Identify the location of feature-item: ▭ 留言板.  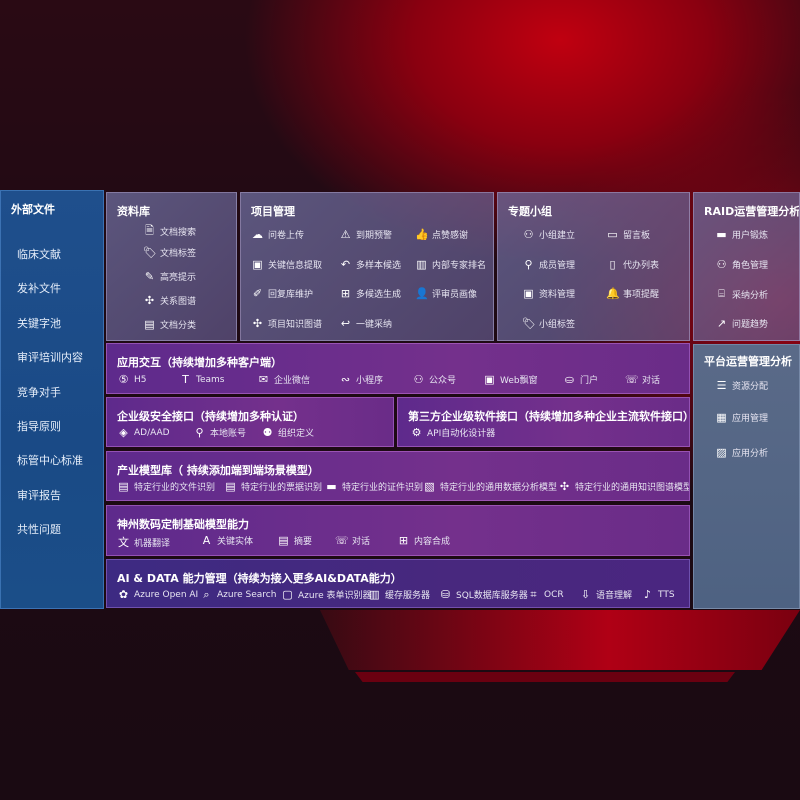
(628, 234).